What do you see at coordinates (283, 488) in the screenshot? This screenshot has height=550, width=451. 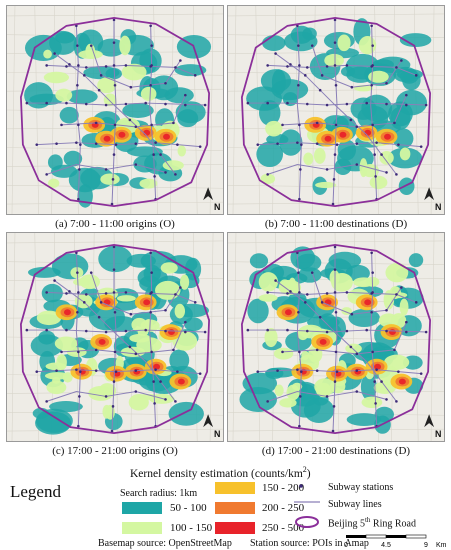 I see `label-150-200: 150 - 200` at bounding box center [283, 488].